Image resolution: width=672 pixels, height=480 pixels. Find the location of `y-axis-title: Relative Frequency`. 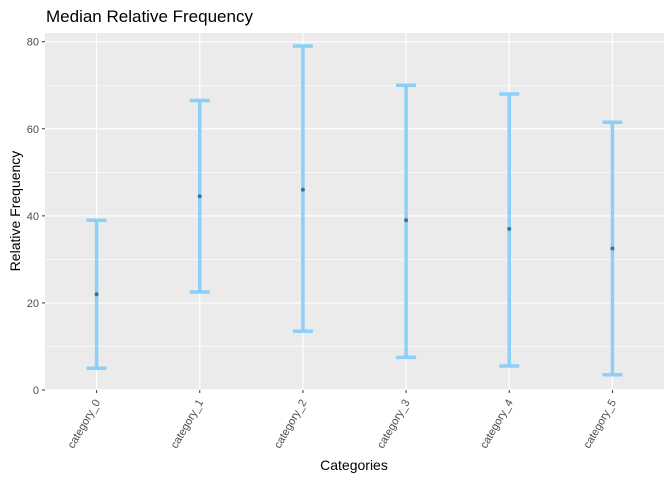

y-axis-title: Relative Frequency is located at coordinates (15, 211).